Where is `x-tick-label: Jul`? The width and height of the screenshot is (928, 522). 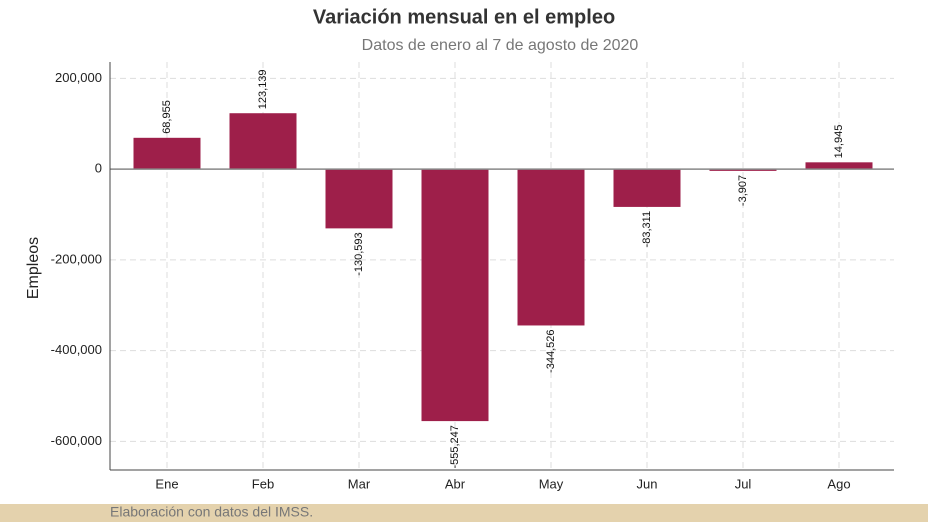 x-tick-label: Jul is located at coordinates (743, 483).